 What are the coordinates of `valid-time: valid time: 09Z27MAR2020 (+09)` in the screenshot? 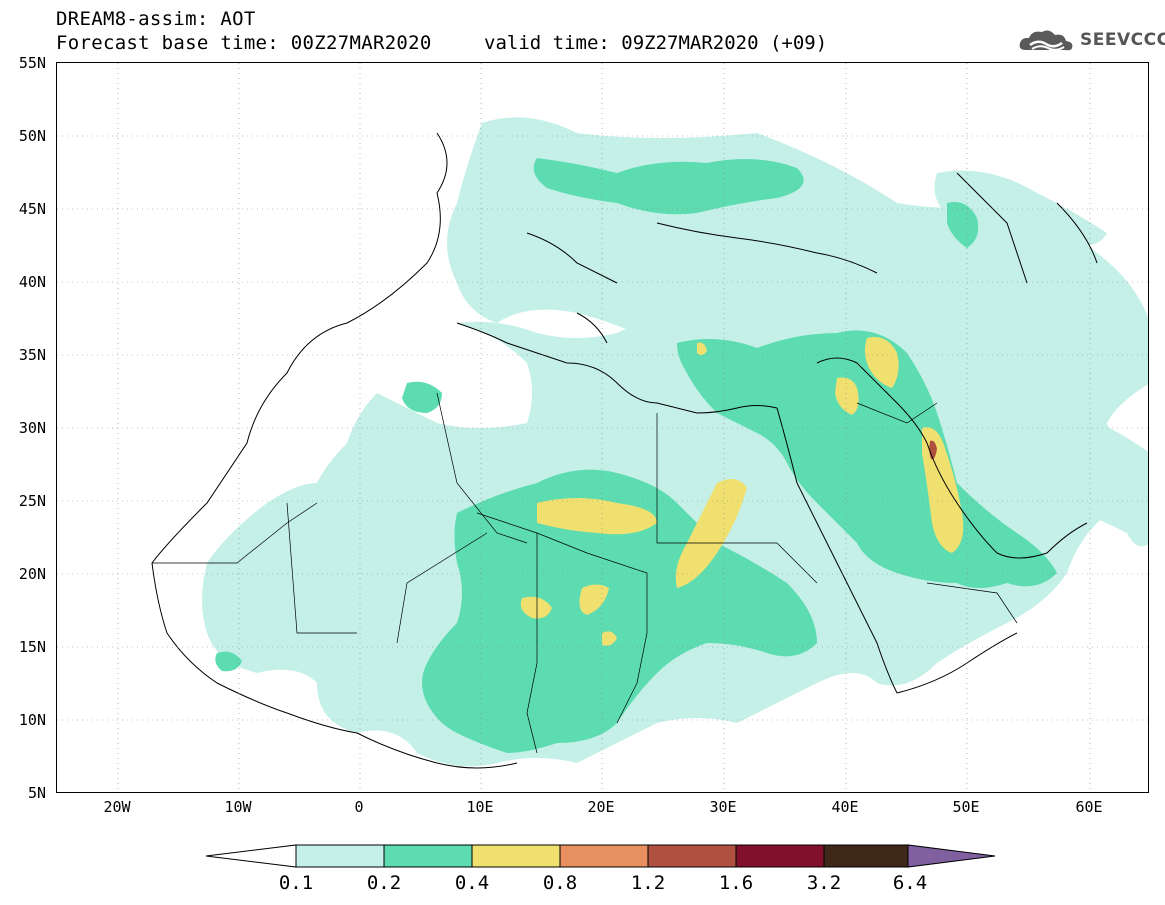 It's located at (656, 43).